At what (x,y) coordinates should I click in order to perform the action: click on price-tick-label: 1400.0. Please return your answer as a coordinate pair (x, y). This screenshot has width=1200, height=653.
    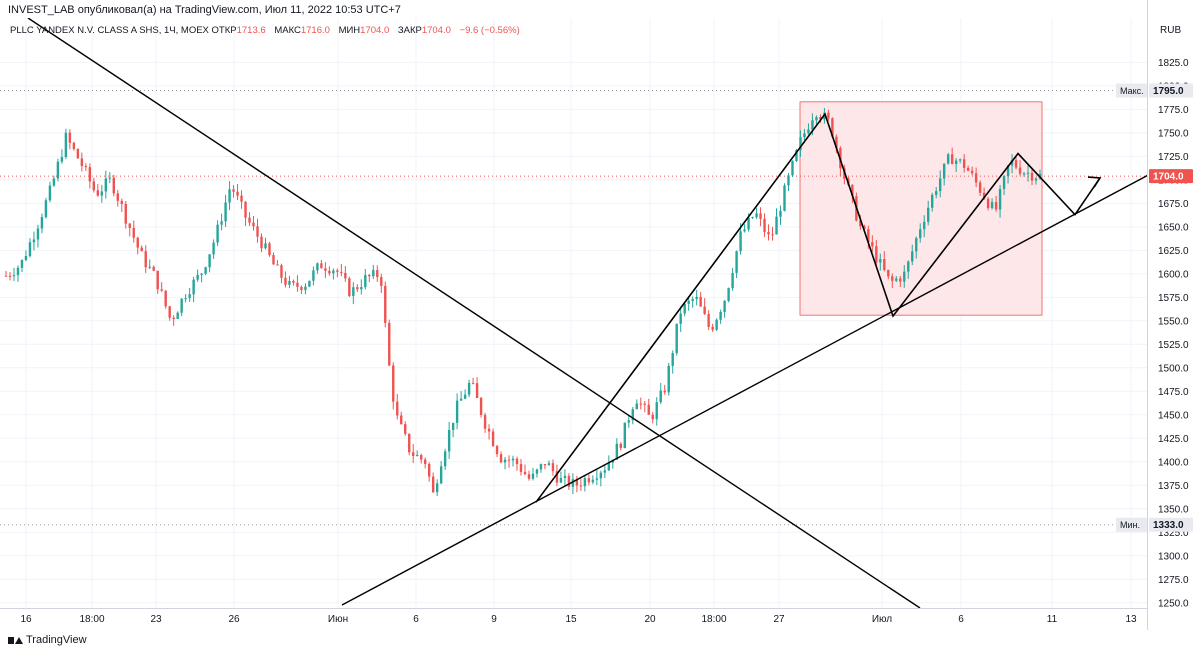
    Looking at the image, I should click on (1173, 462).